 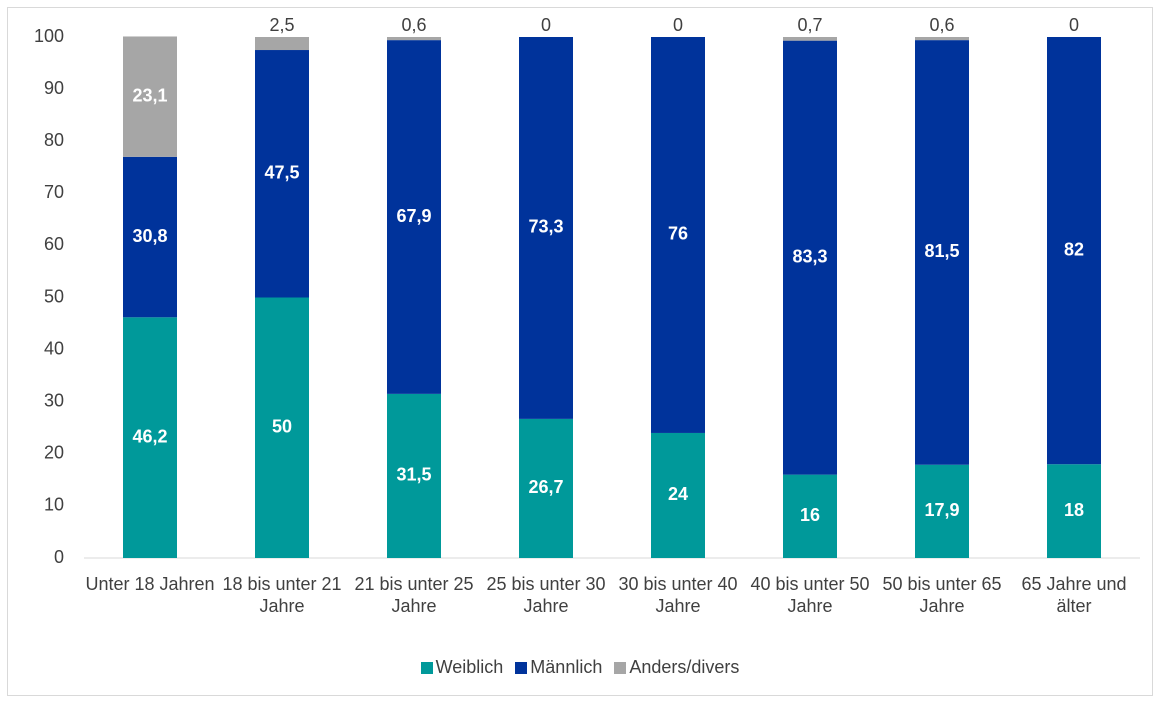 I want to click on x-tick-label: 50 bis unter 65 Jahre, so click(x=942, y=595).